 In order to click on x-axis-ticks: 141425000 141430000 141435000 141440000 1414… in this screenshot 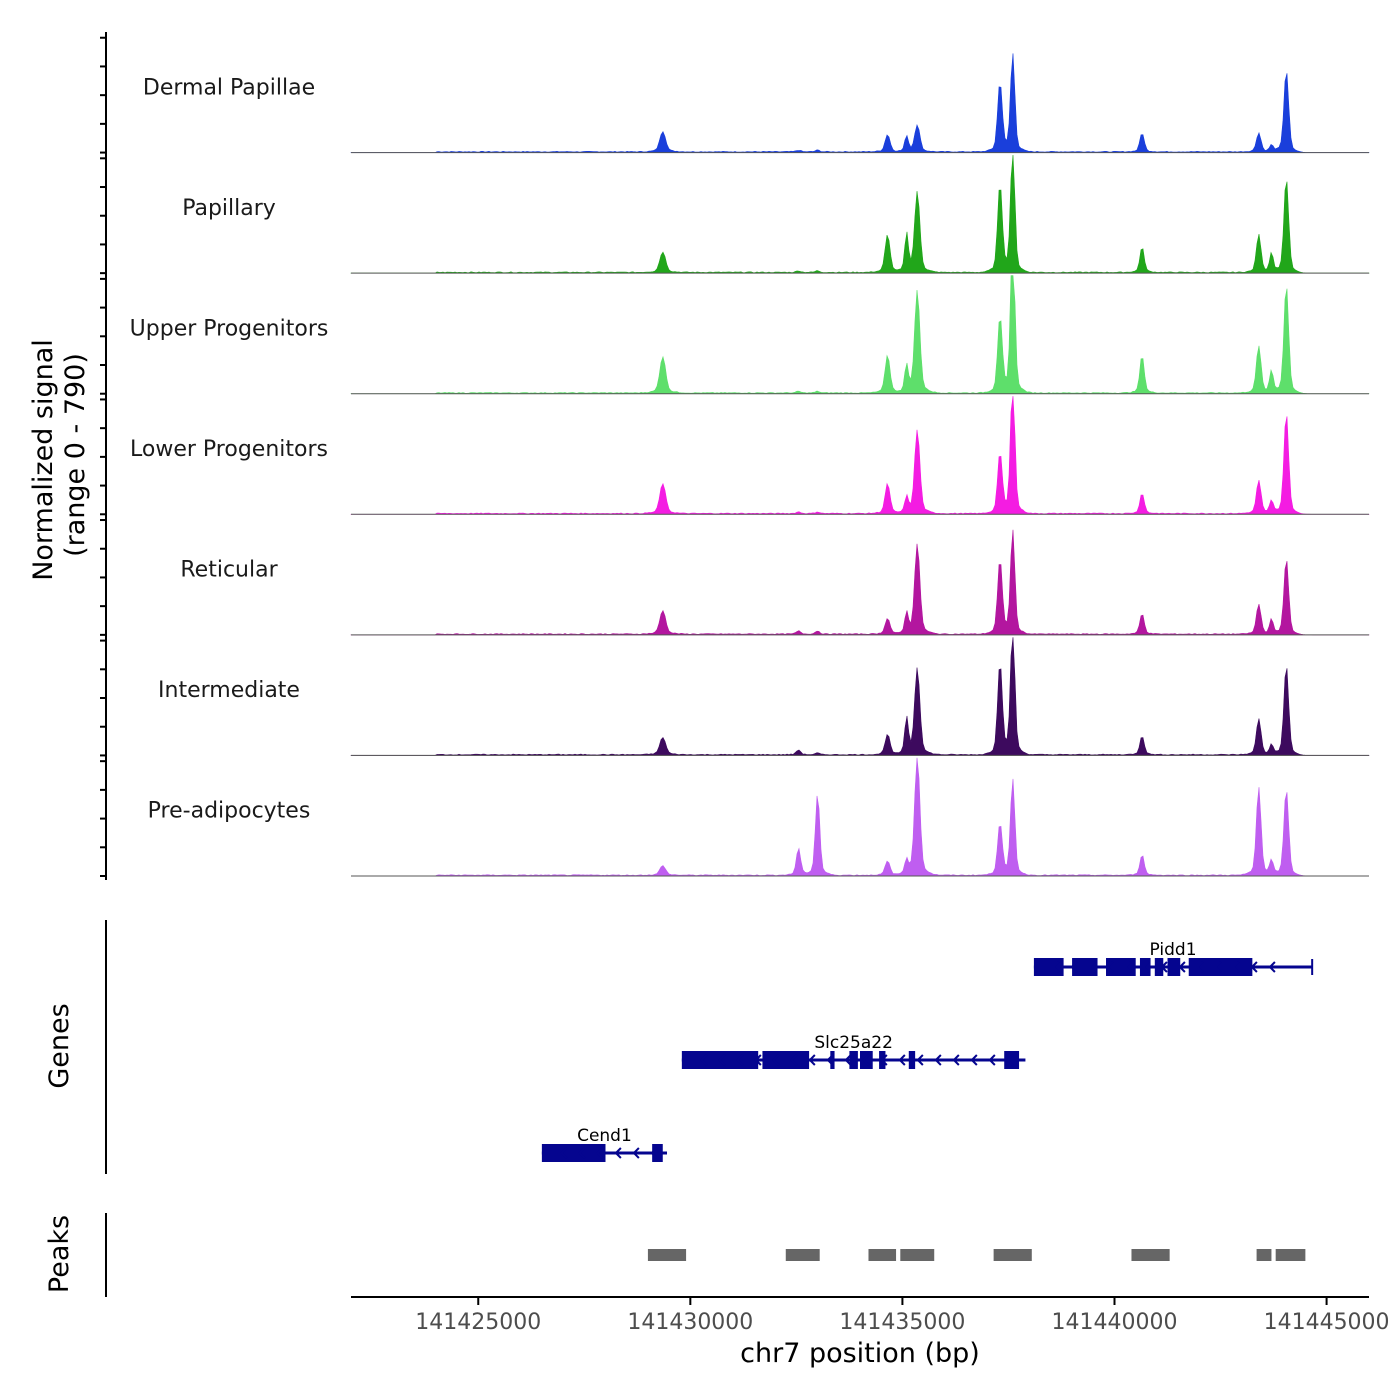, I will do `click(902, 1316)`.